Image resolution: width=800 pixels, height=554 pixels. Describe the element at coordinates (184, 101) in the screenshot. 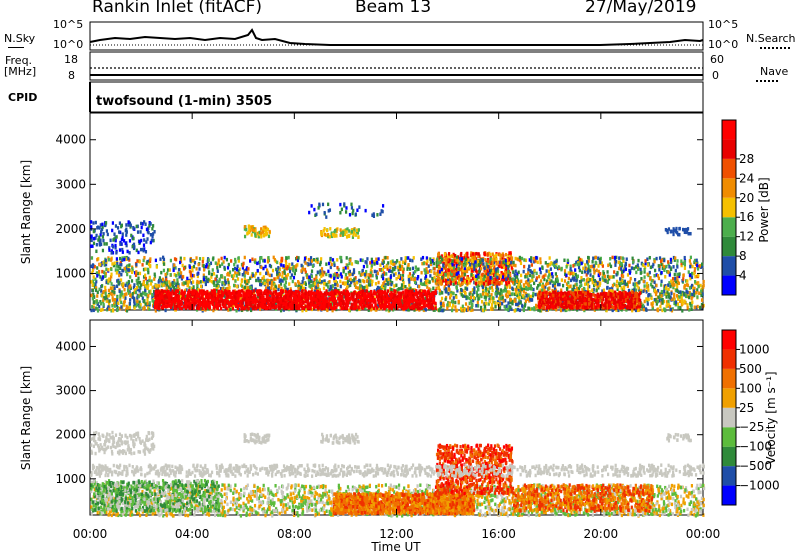

I see `cpid-value: twofsound (1-min) 3505` at that location.